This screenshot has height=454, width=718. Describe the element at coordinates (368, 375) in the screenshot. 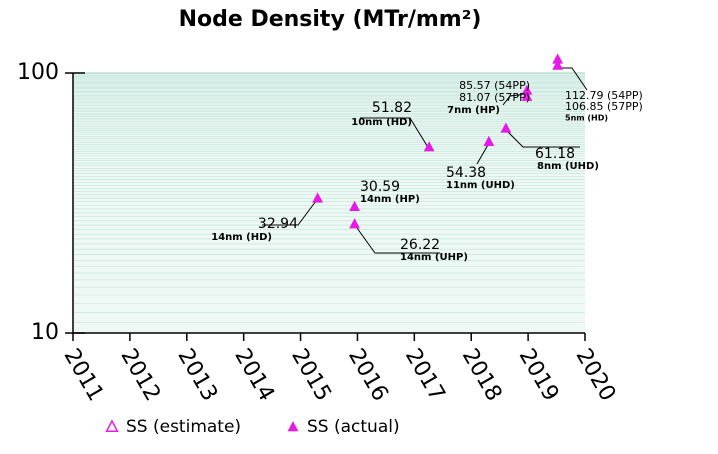

I see `x-tick-label: 2016` at that location.